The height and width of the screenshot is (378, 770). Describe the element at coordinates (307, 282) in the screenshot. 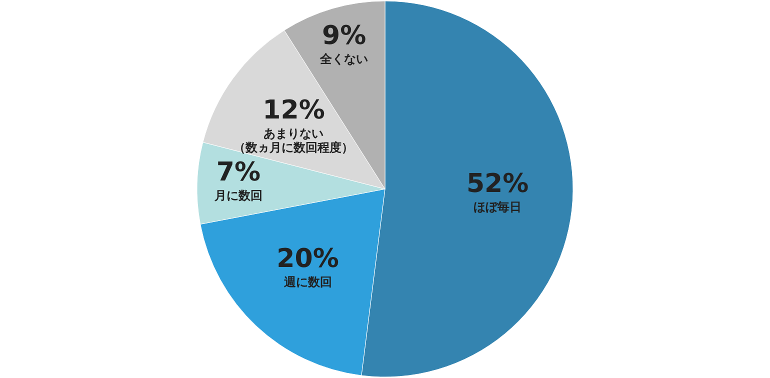

I see `slice-label: 週に数回` at that location.